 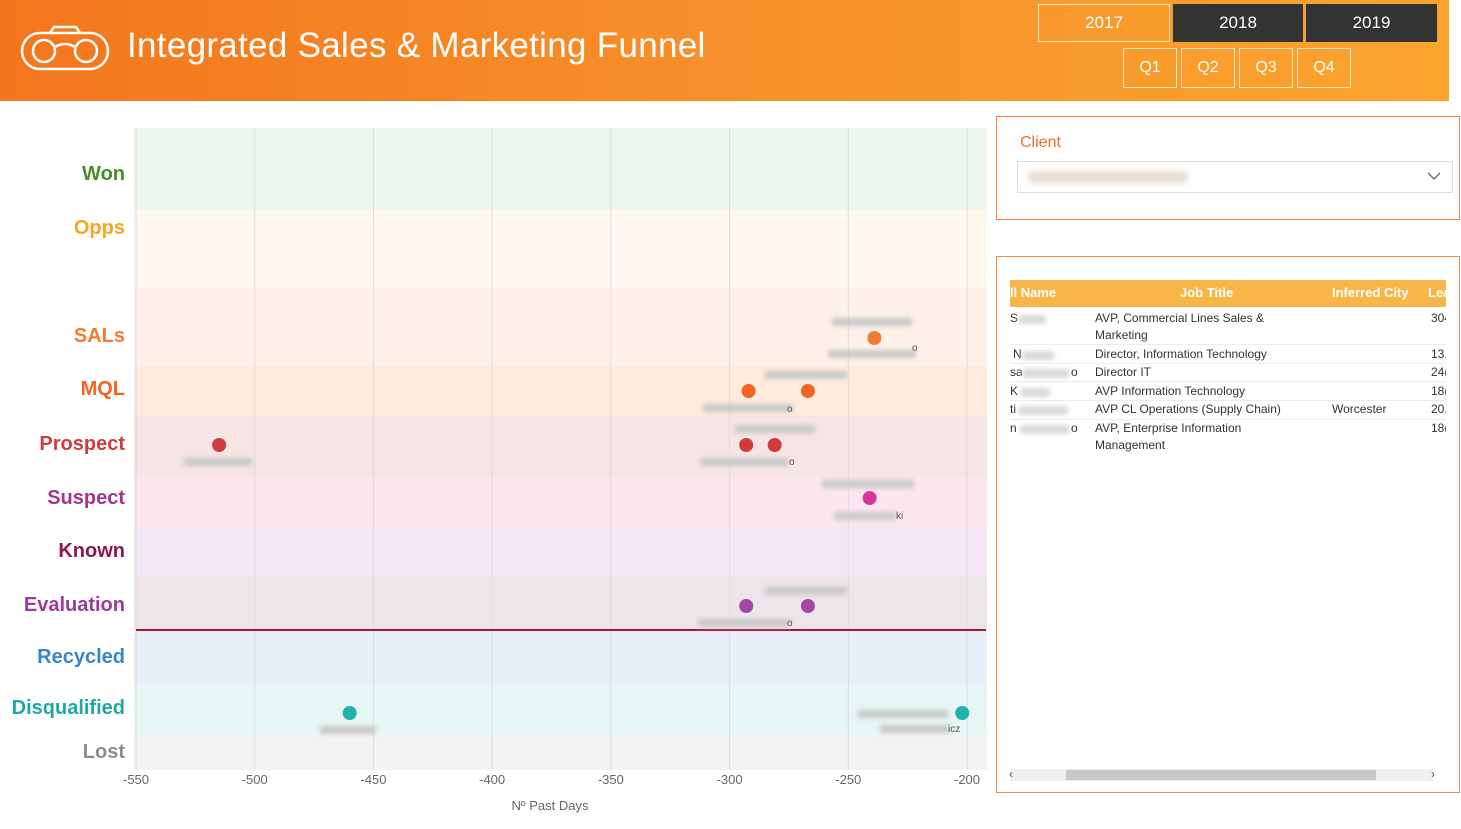 I want to click on cell-name: K, so click(x=1014, y=391).